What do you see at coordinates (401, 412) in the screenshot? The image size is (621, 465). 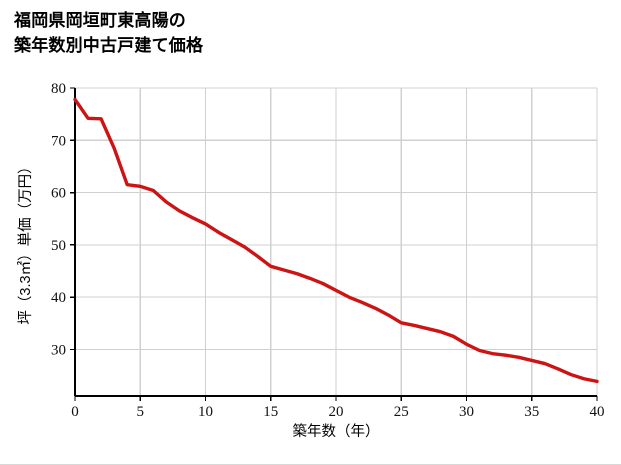 I see `x-tick-label: 25` at bounding box center [401, 412].